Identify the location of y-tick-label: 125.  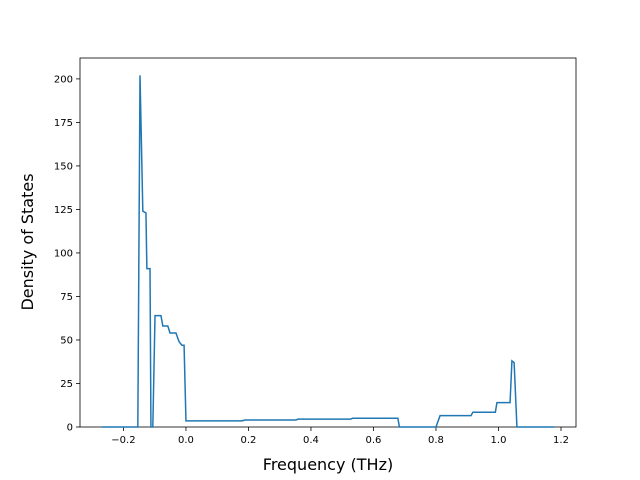
(63, 210).